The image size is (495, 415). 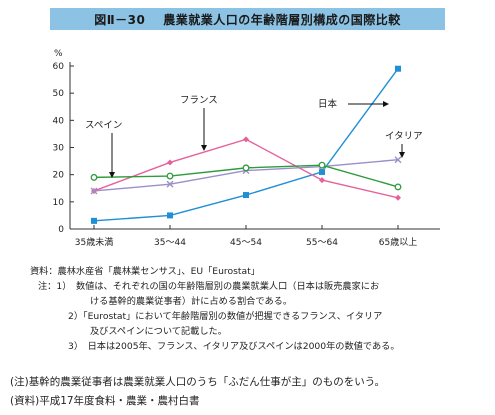 What do you see at coordinates (158, 331) in the screenshot?
I see `note-2-line-2: 及びスペインについて記載した。` at bounding box center [158, 331].